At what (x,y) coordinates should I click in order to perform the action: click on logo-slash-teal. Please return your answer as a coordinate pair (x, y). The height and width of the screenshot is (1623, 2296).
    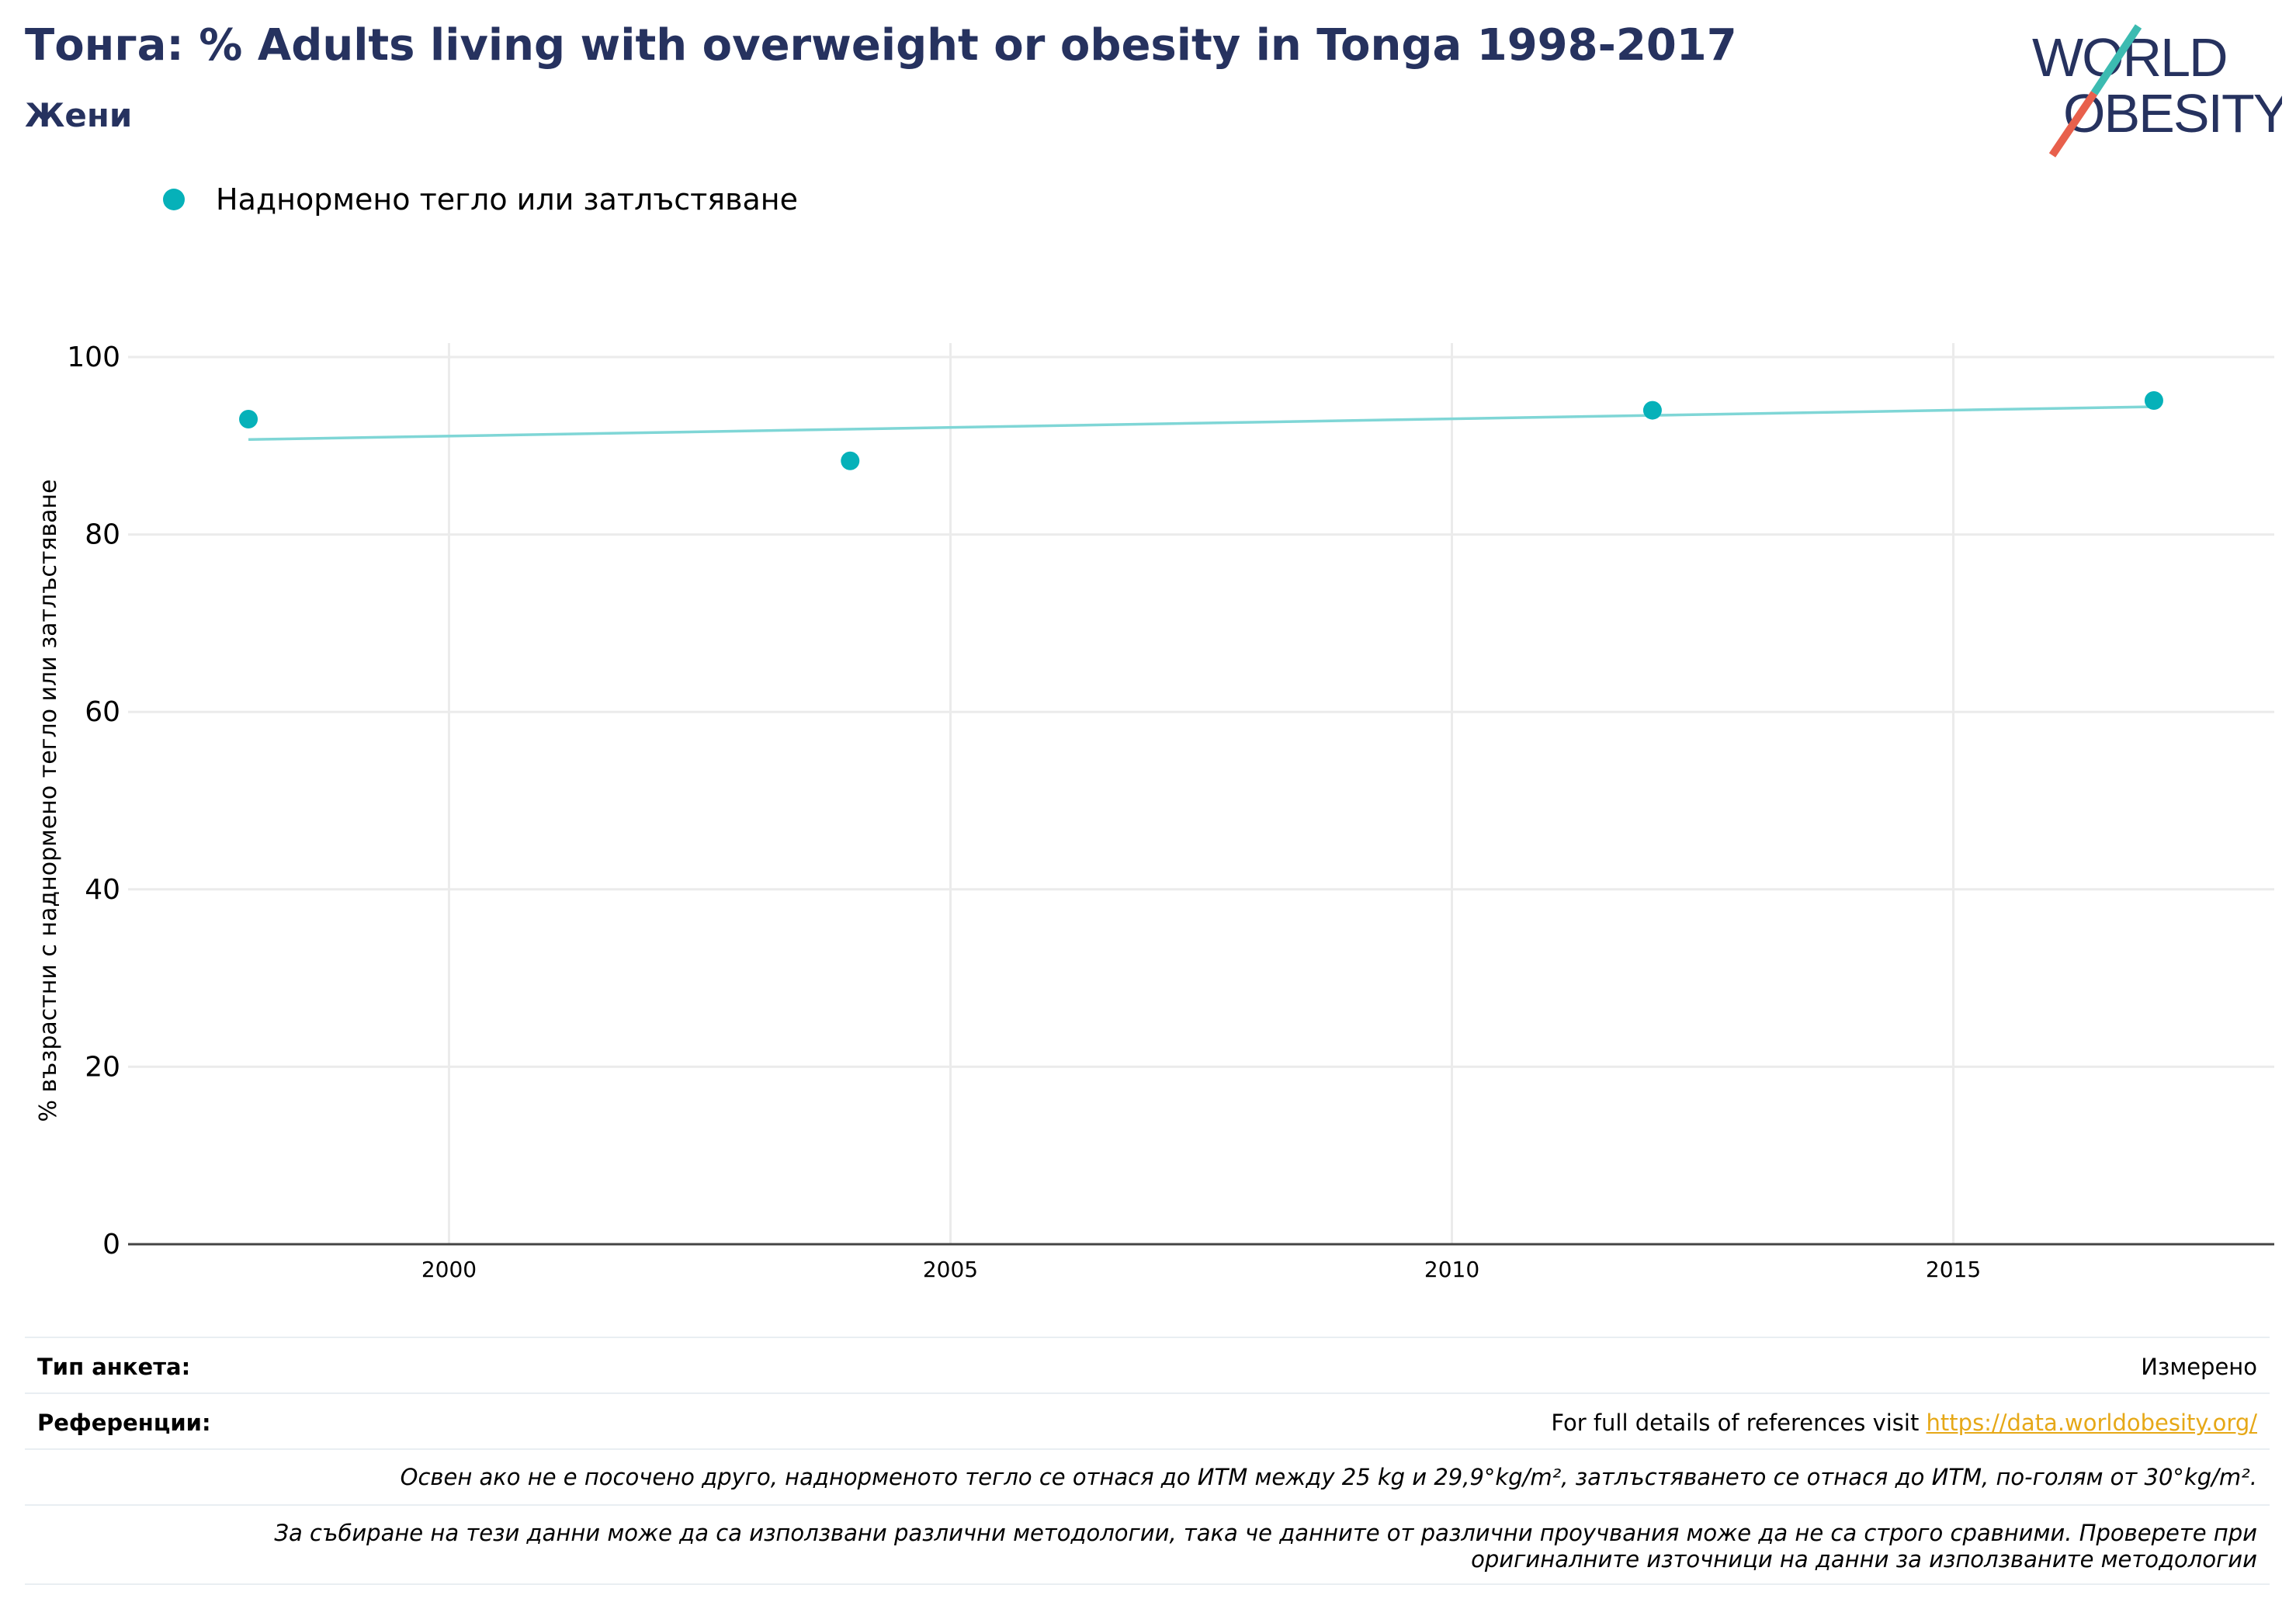
    Looking at the image, I should click on (2116, 60).